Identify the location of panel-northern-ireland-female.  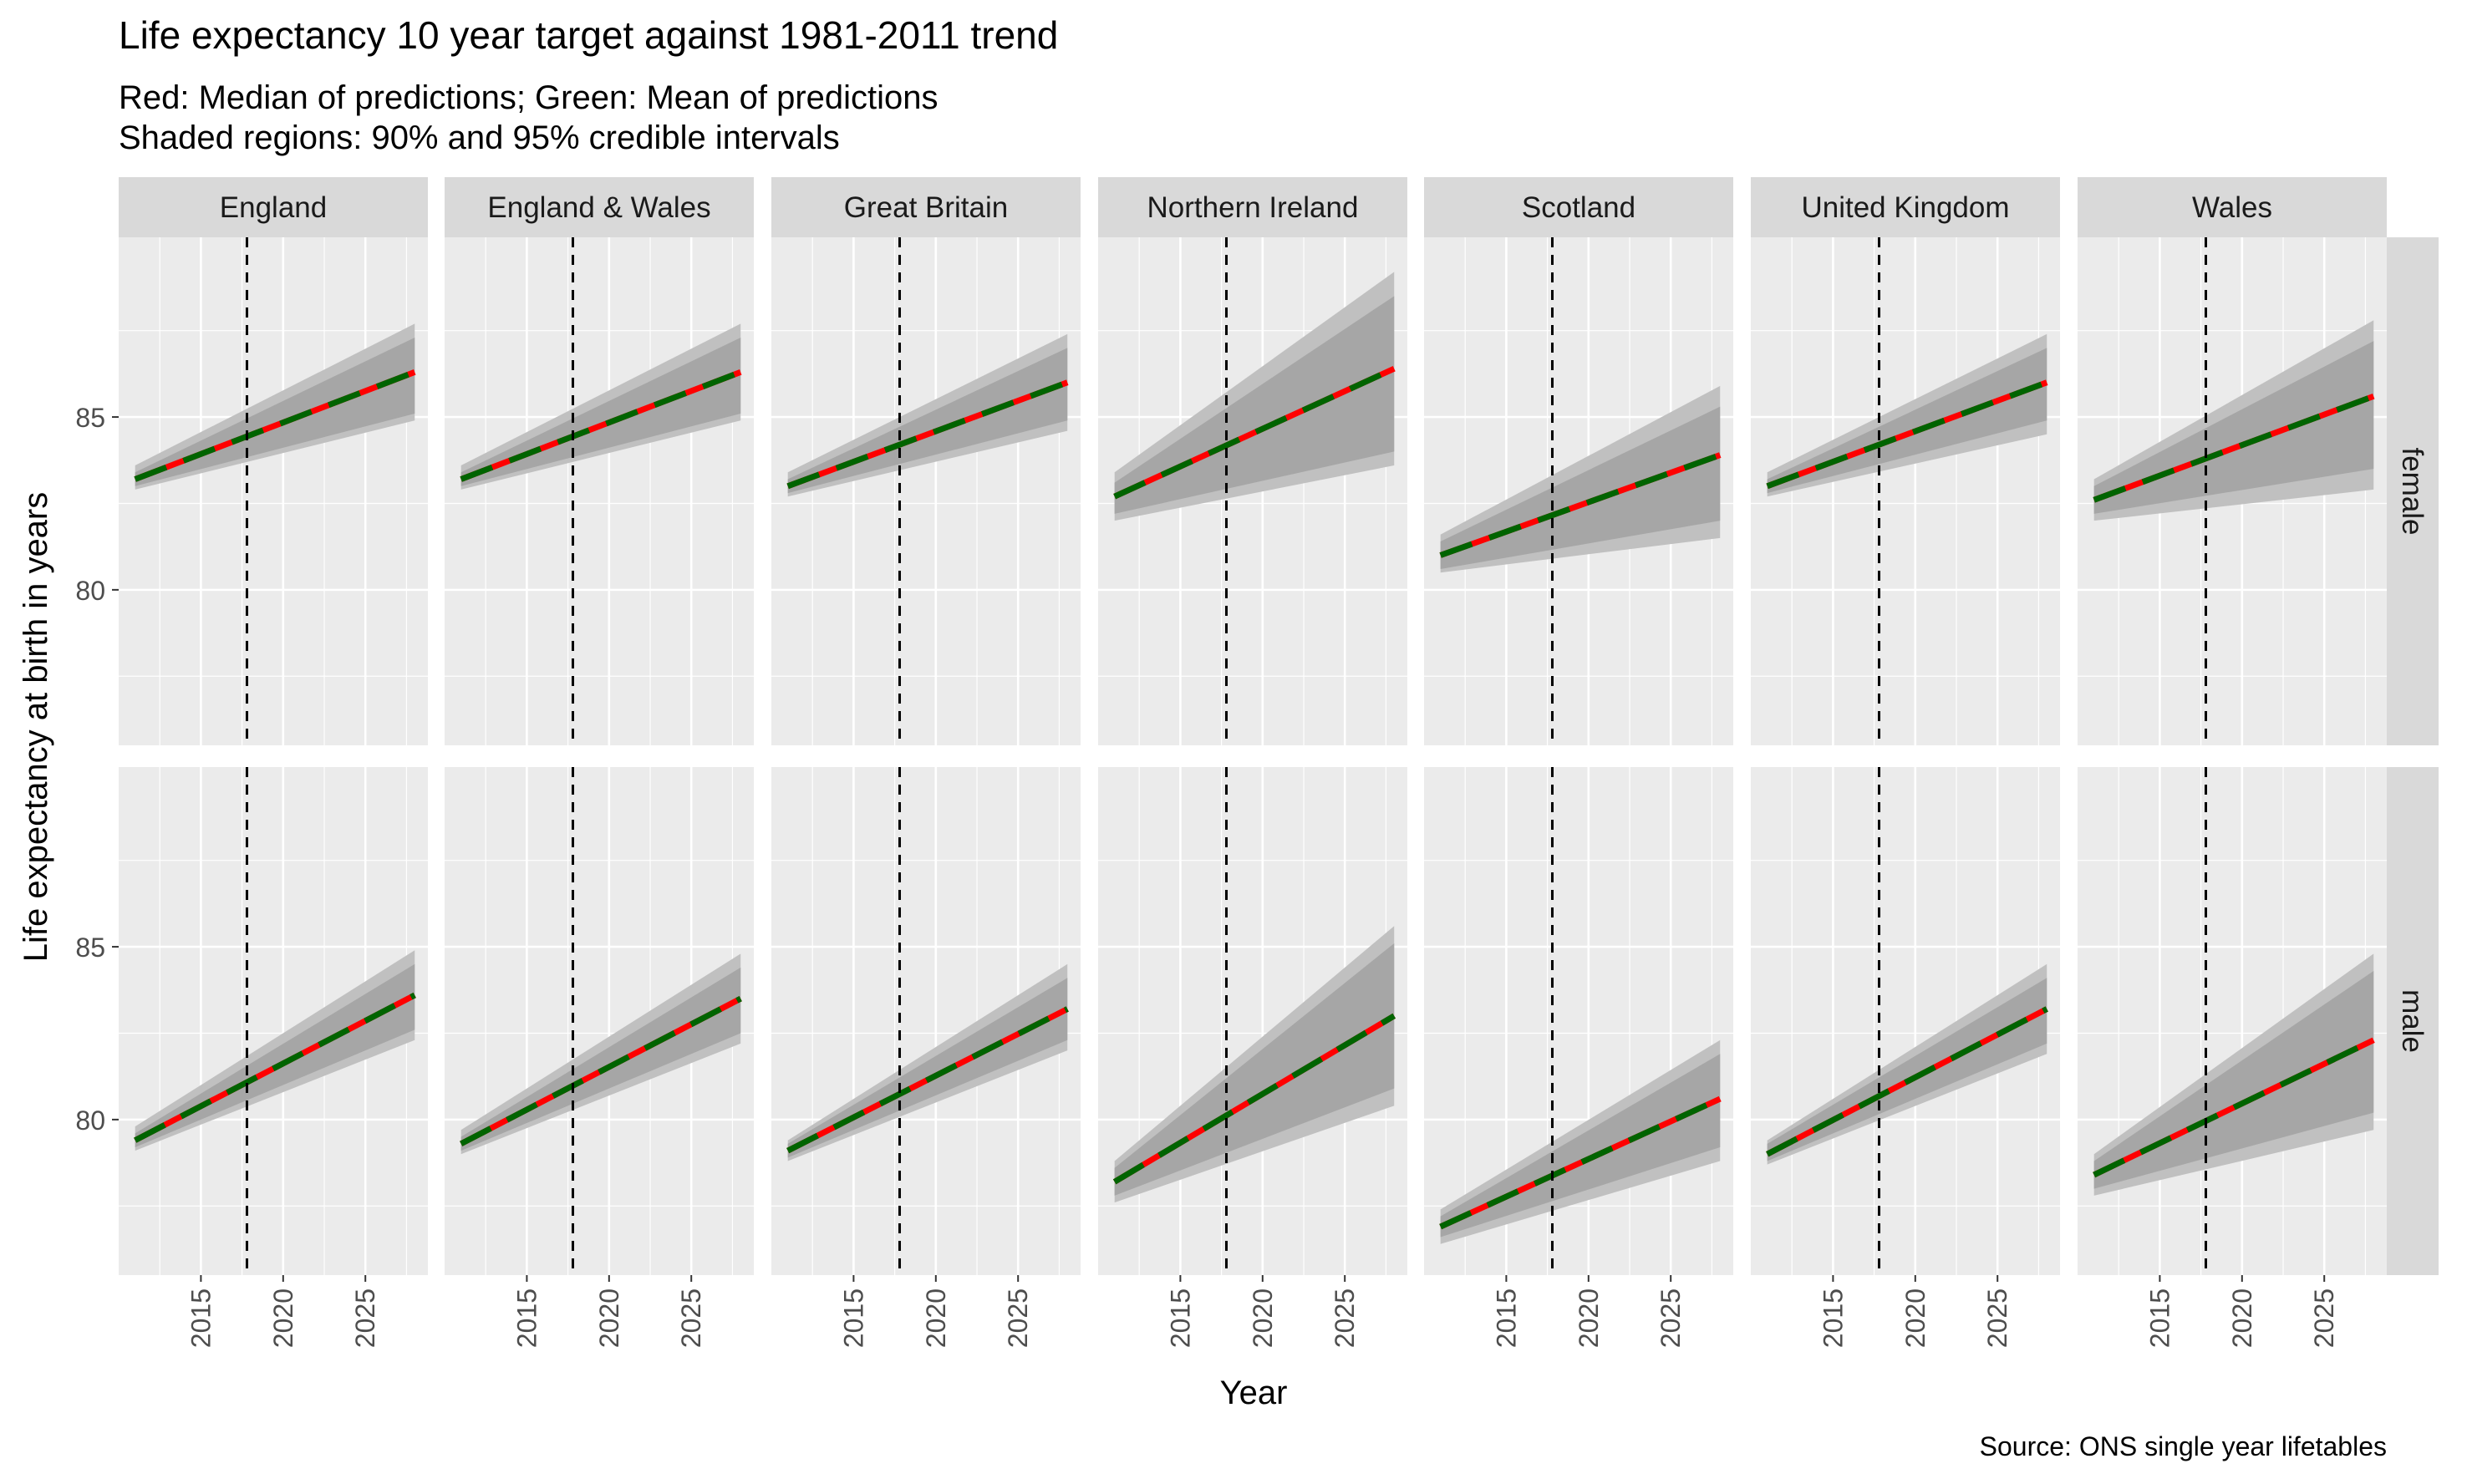
(1252, 491).